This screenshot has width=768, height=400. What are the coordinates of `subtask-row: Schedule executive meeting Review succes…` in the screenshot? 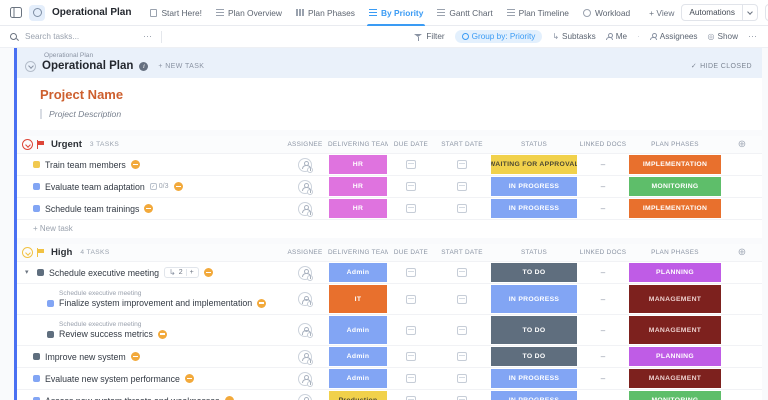 It's located at (389, 329).